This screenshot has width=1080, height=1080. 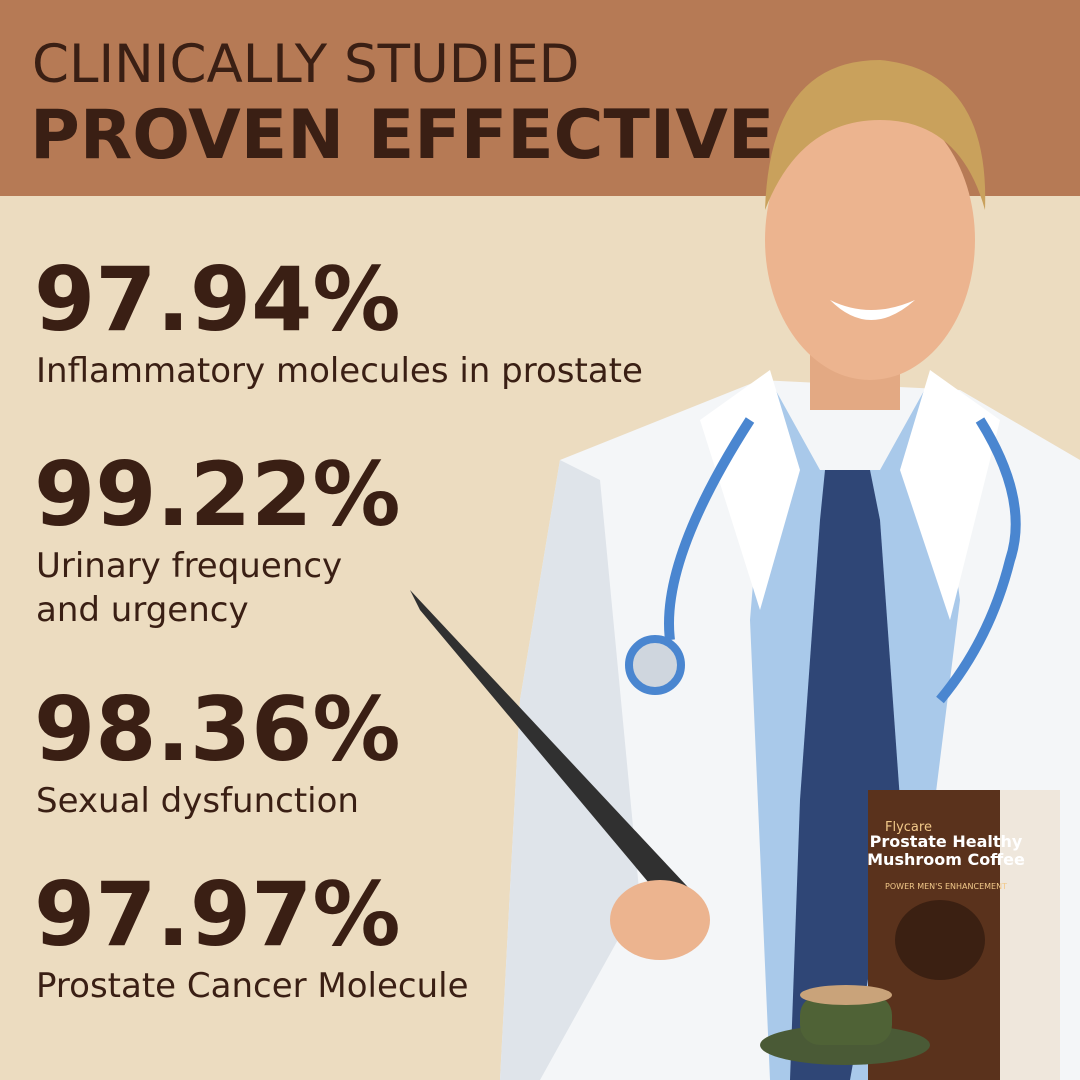 What do you see at coordinates (217, 914) in the screenshot?
I see `stat-value: 97.97%` at bounding box center [217, 914].